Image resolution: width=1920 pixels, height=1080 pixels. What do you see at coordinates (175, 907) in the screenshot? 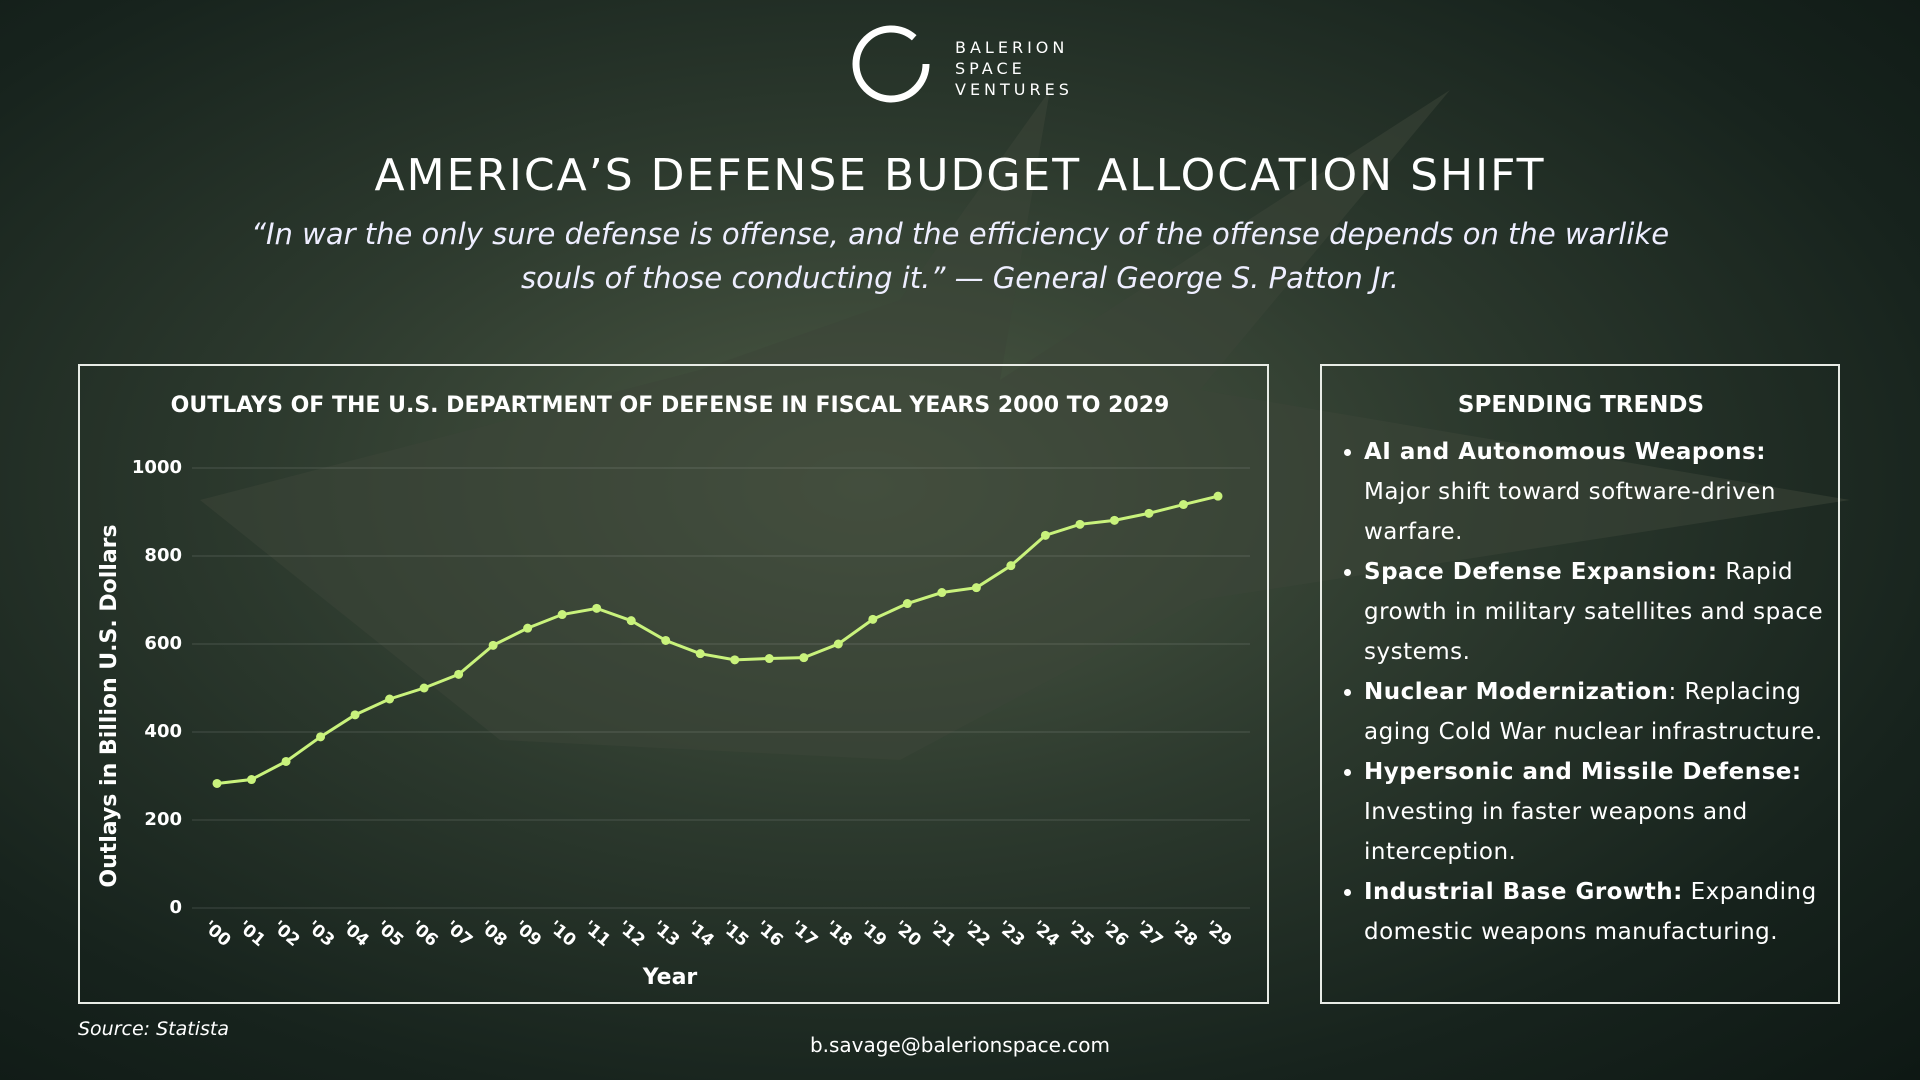
I see `y-tick-label: 0` at bounding box center [175, 907].